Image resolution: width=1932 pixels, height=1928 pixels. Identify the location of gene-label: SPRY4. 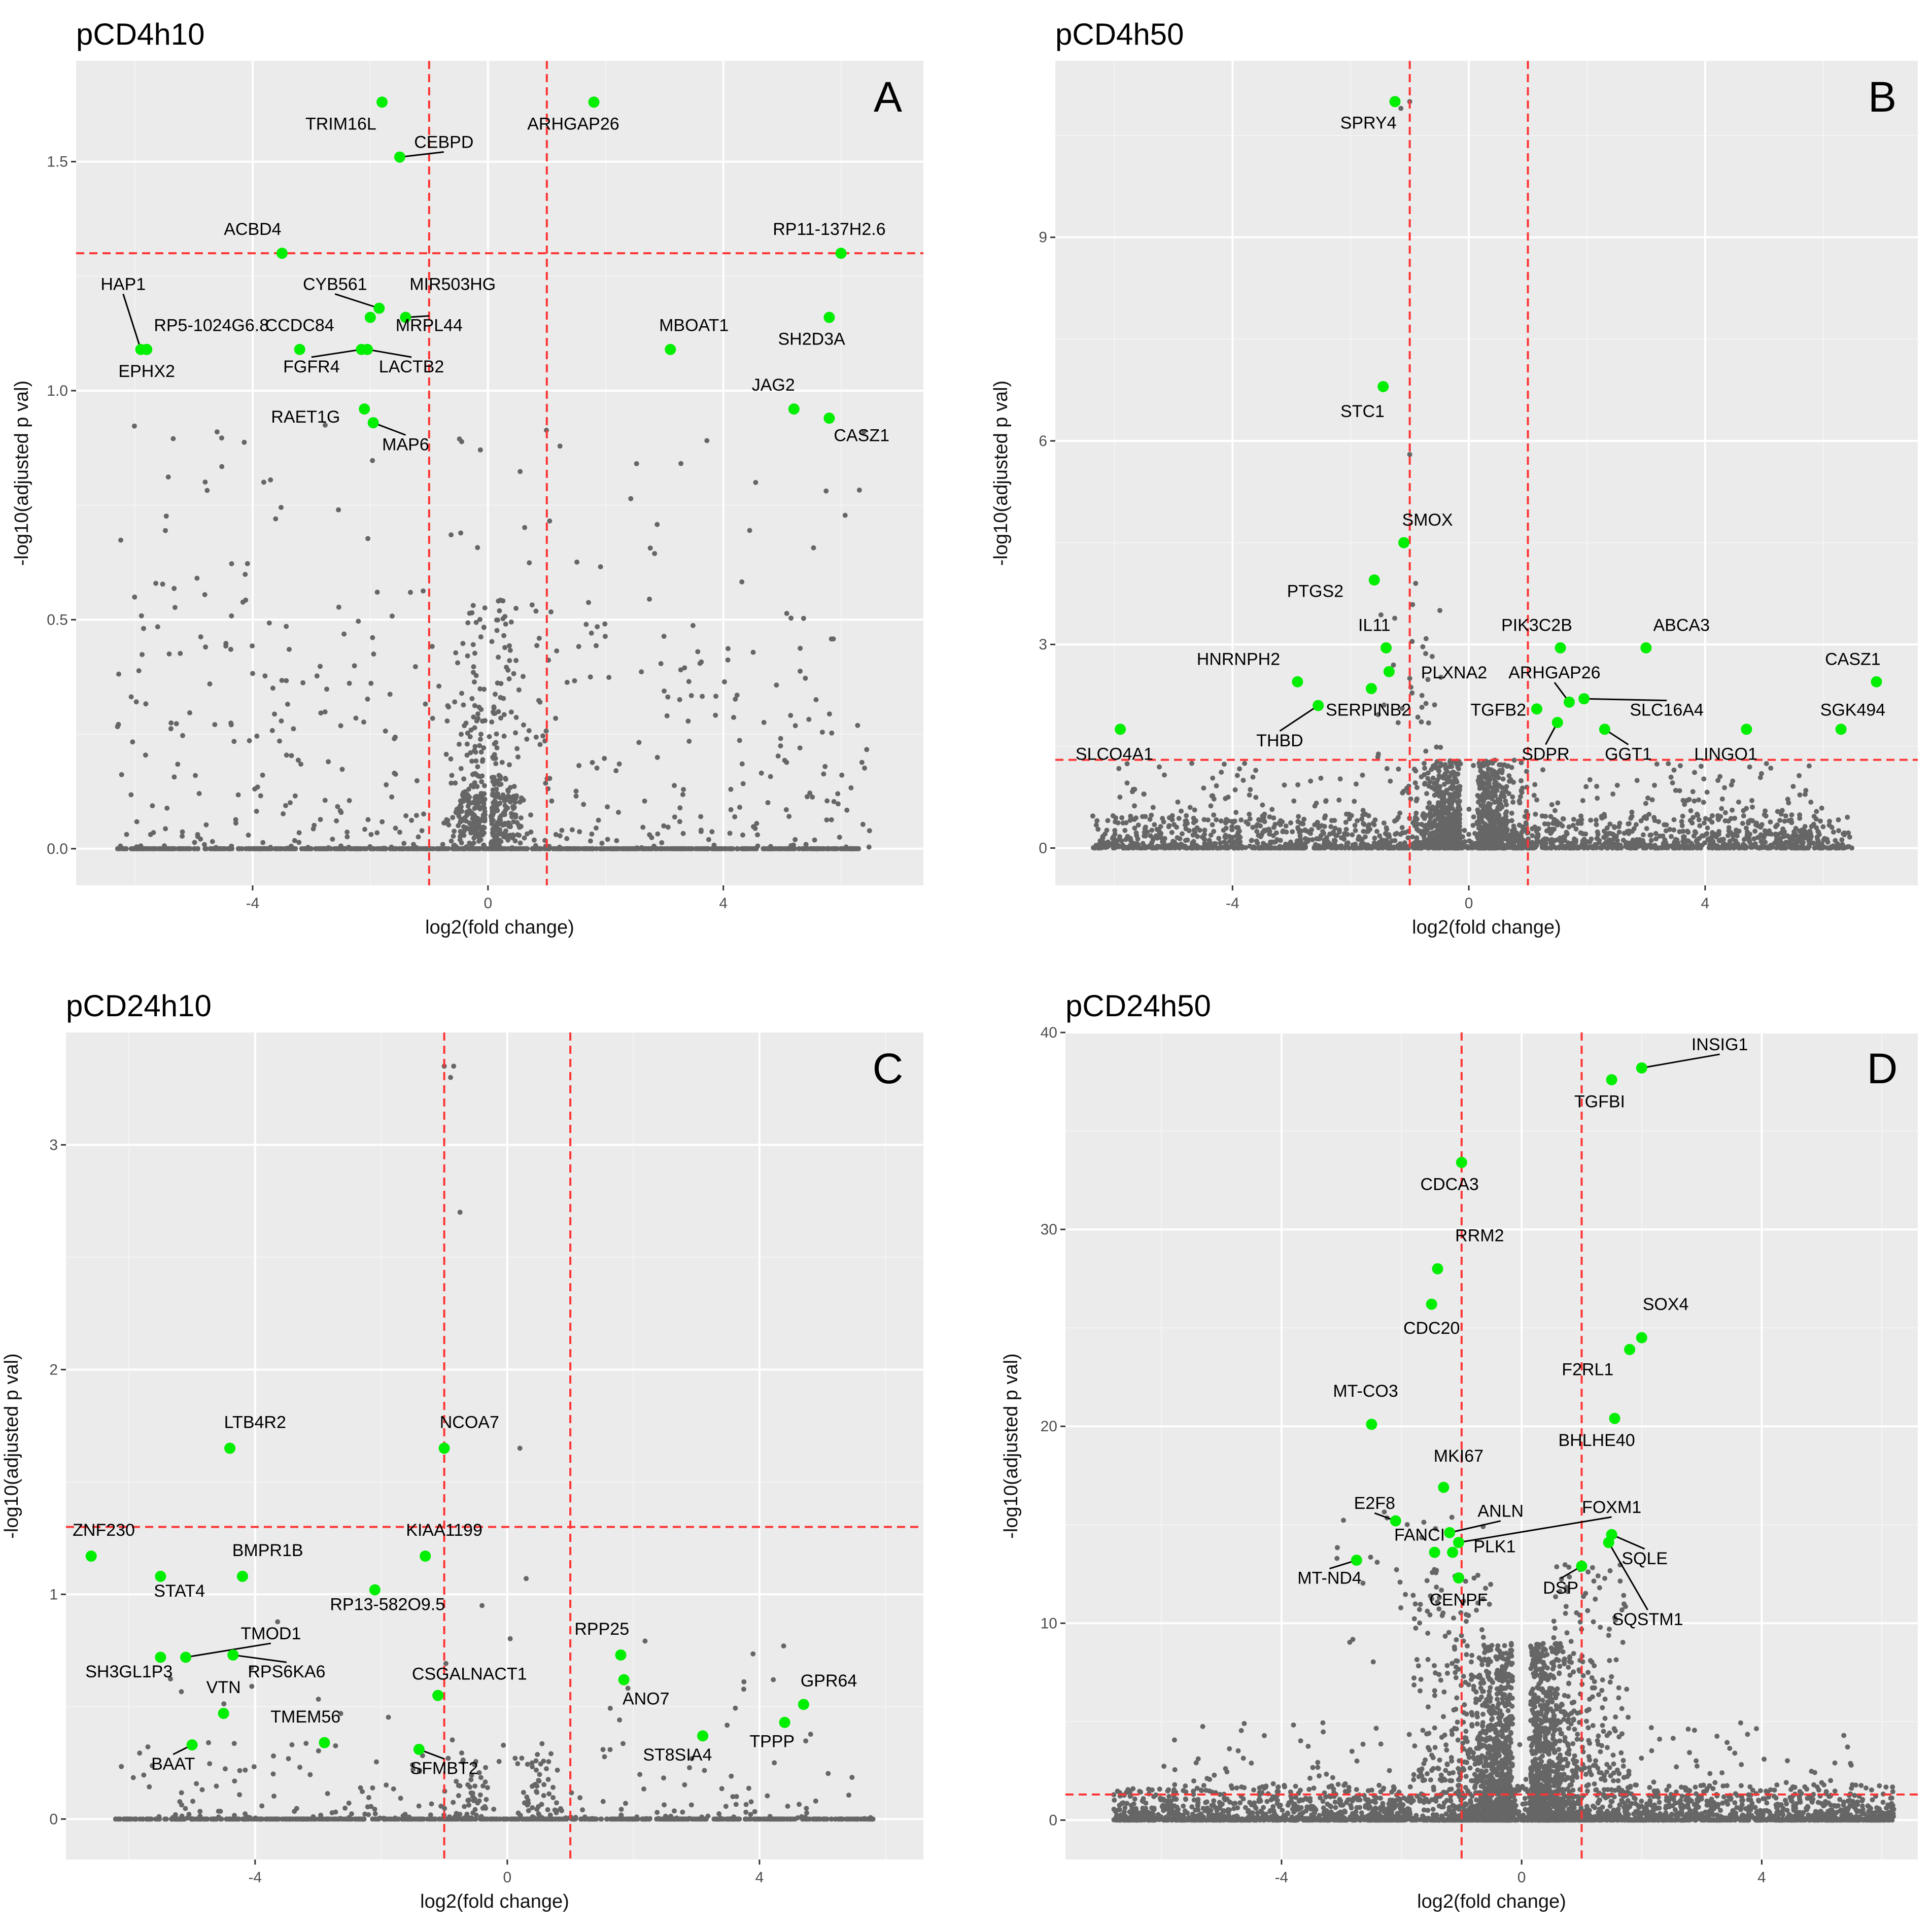
(1368, 123).